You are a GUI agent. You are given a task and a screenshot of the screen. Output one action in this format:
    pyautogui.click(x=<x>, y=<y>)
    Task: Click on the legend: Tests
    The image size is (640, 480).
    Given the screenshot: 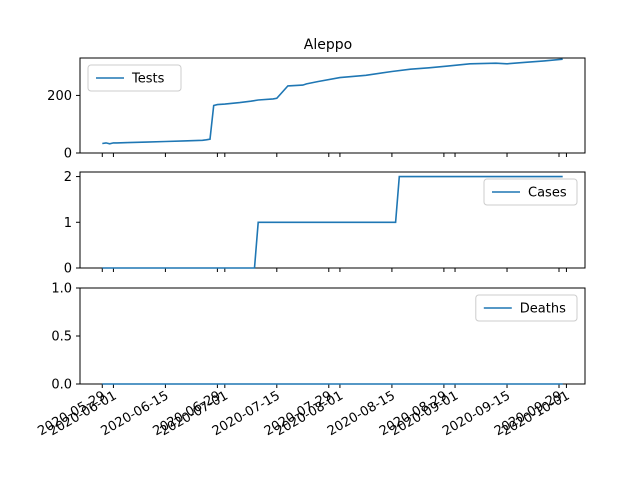 What is the action you would take?
    pyautogui.click(x=134, y=78)
    